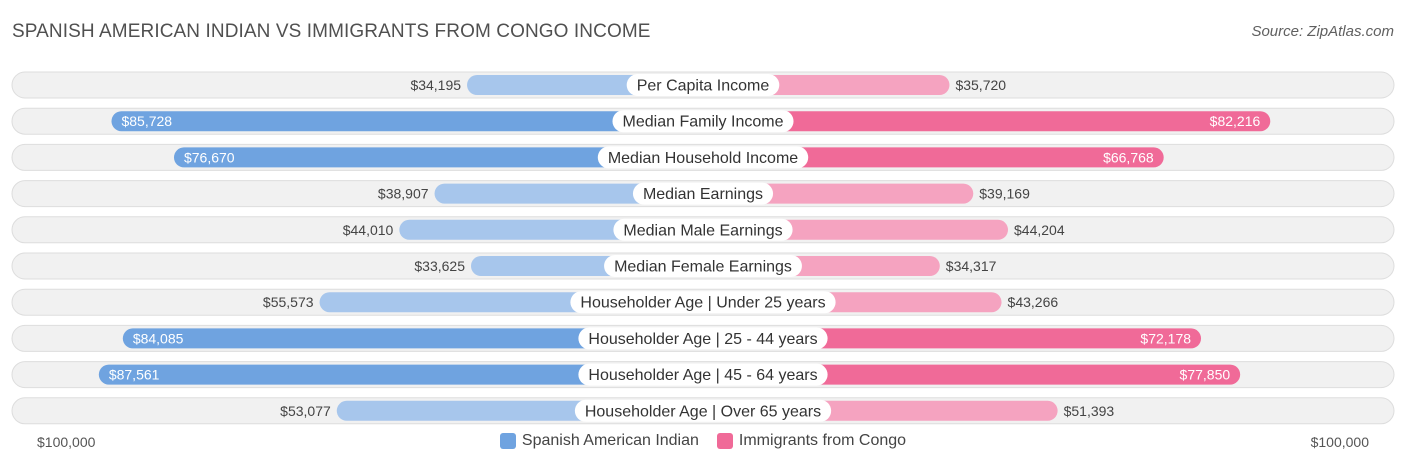 The width and height of the screenshot is (1406, 467). Describe the element at coordinates (724, 441) in the screenshot. I see `legend-swatch-pink` at that location.